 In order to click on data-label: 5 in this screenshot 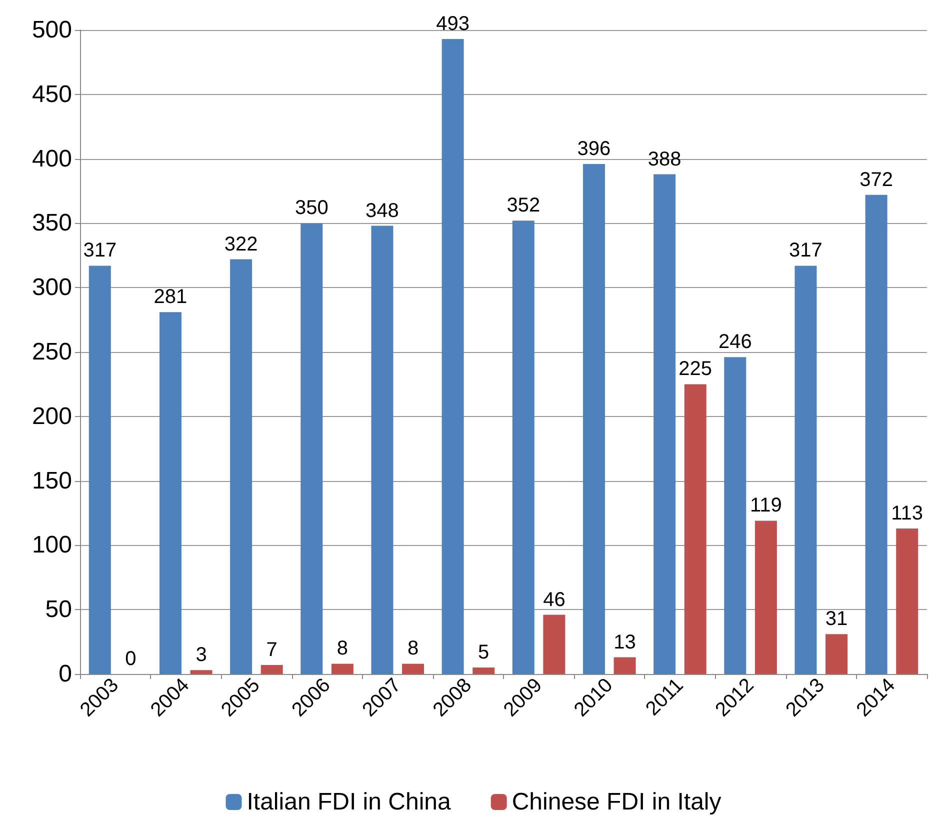, I will do `click(484, 653)`.